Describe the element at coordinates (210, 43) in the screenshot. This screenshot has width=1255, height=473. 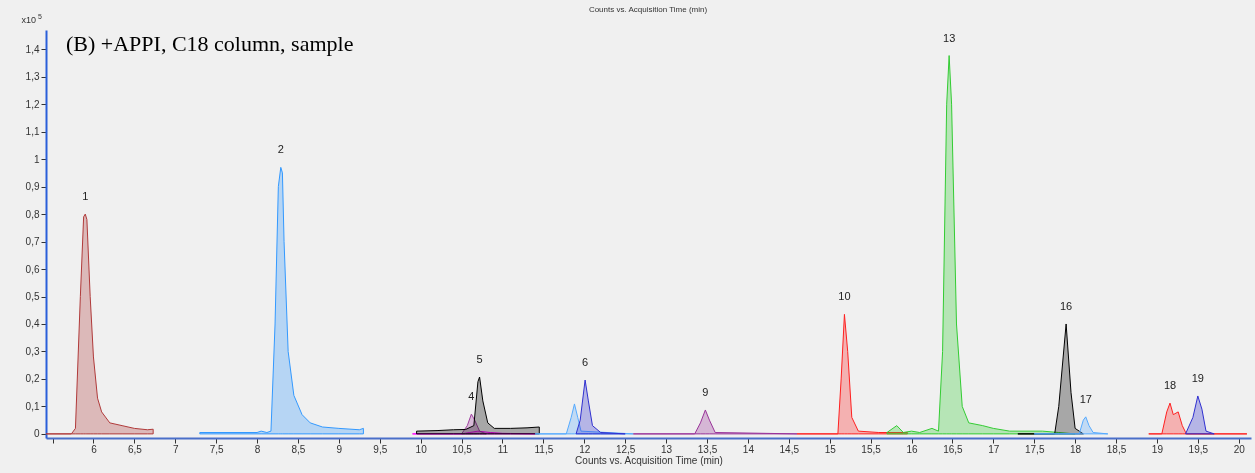
I see `chart-title: (B) +APPI, C18 column, sample` at that location.